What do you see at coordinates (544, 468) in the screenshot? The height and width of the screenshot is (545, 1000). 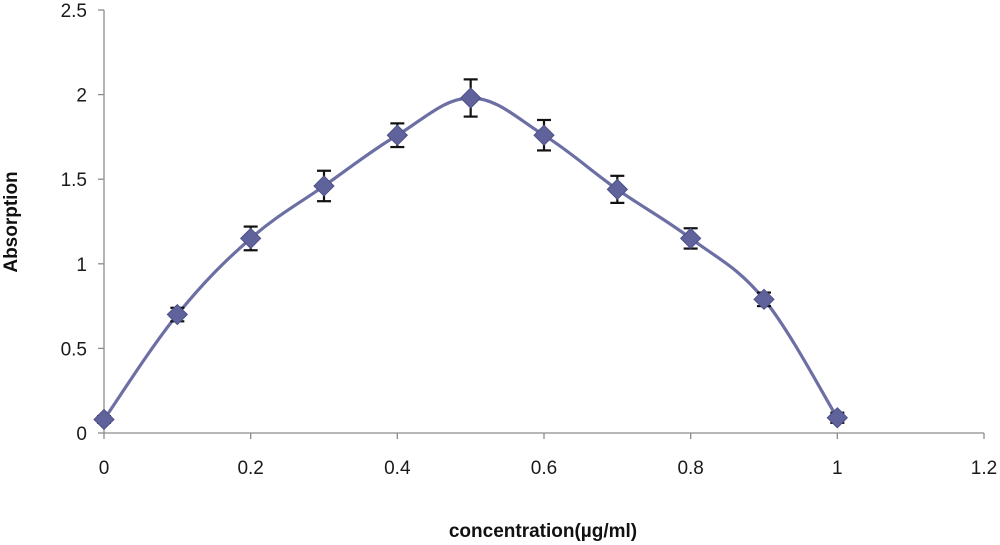 I see `x-tick-label: 0.6` at bounding box center [544, 468].